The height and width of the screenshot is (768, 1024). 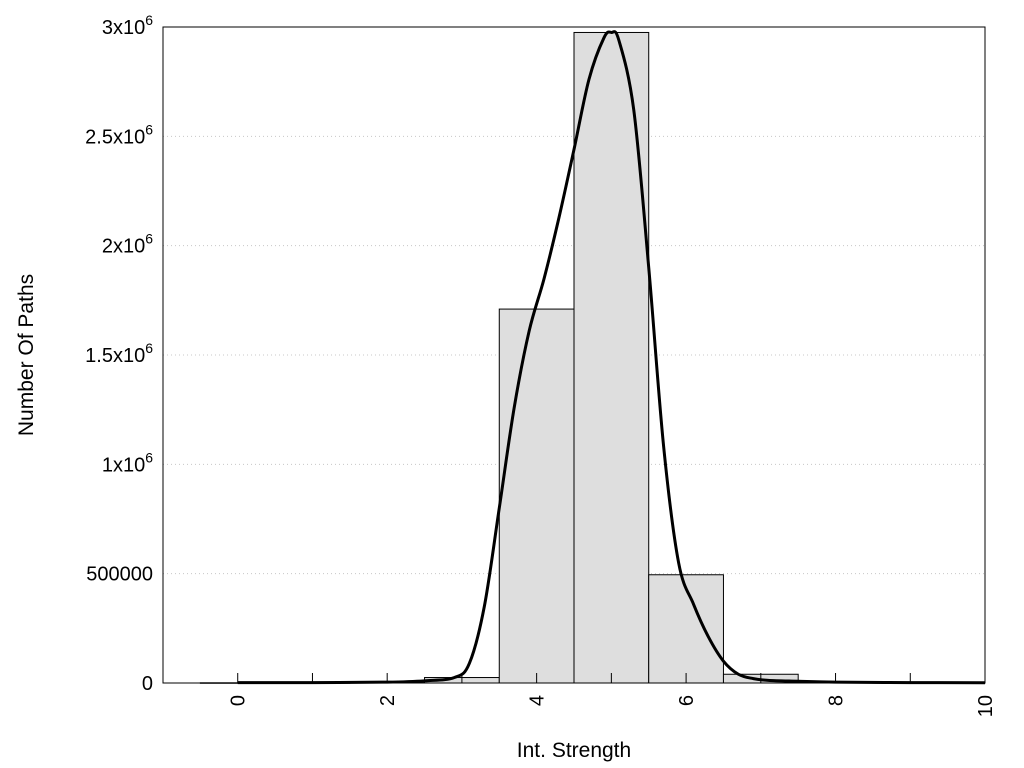 What do you see at coordinates (612, 695) in the screenshot?
I see `x-axis-ticks: 0 2 4 6 8 10` at bounding box center [612, 695].